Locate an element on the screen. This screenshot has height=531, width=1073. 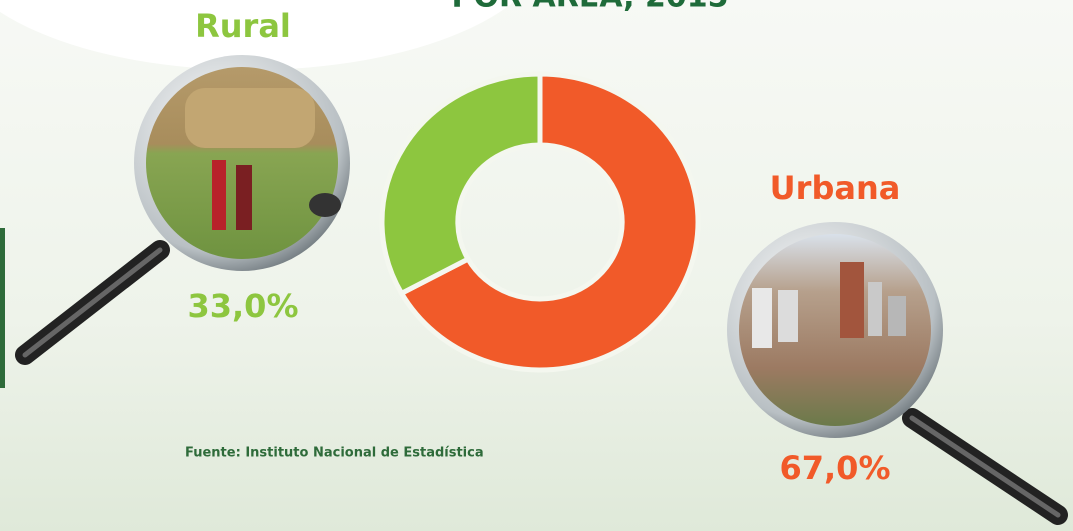
highlight is located at coordinates (258, 35).